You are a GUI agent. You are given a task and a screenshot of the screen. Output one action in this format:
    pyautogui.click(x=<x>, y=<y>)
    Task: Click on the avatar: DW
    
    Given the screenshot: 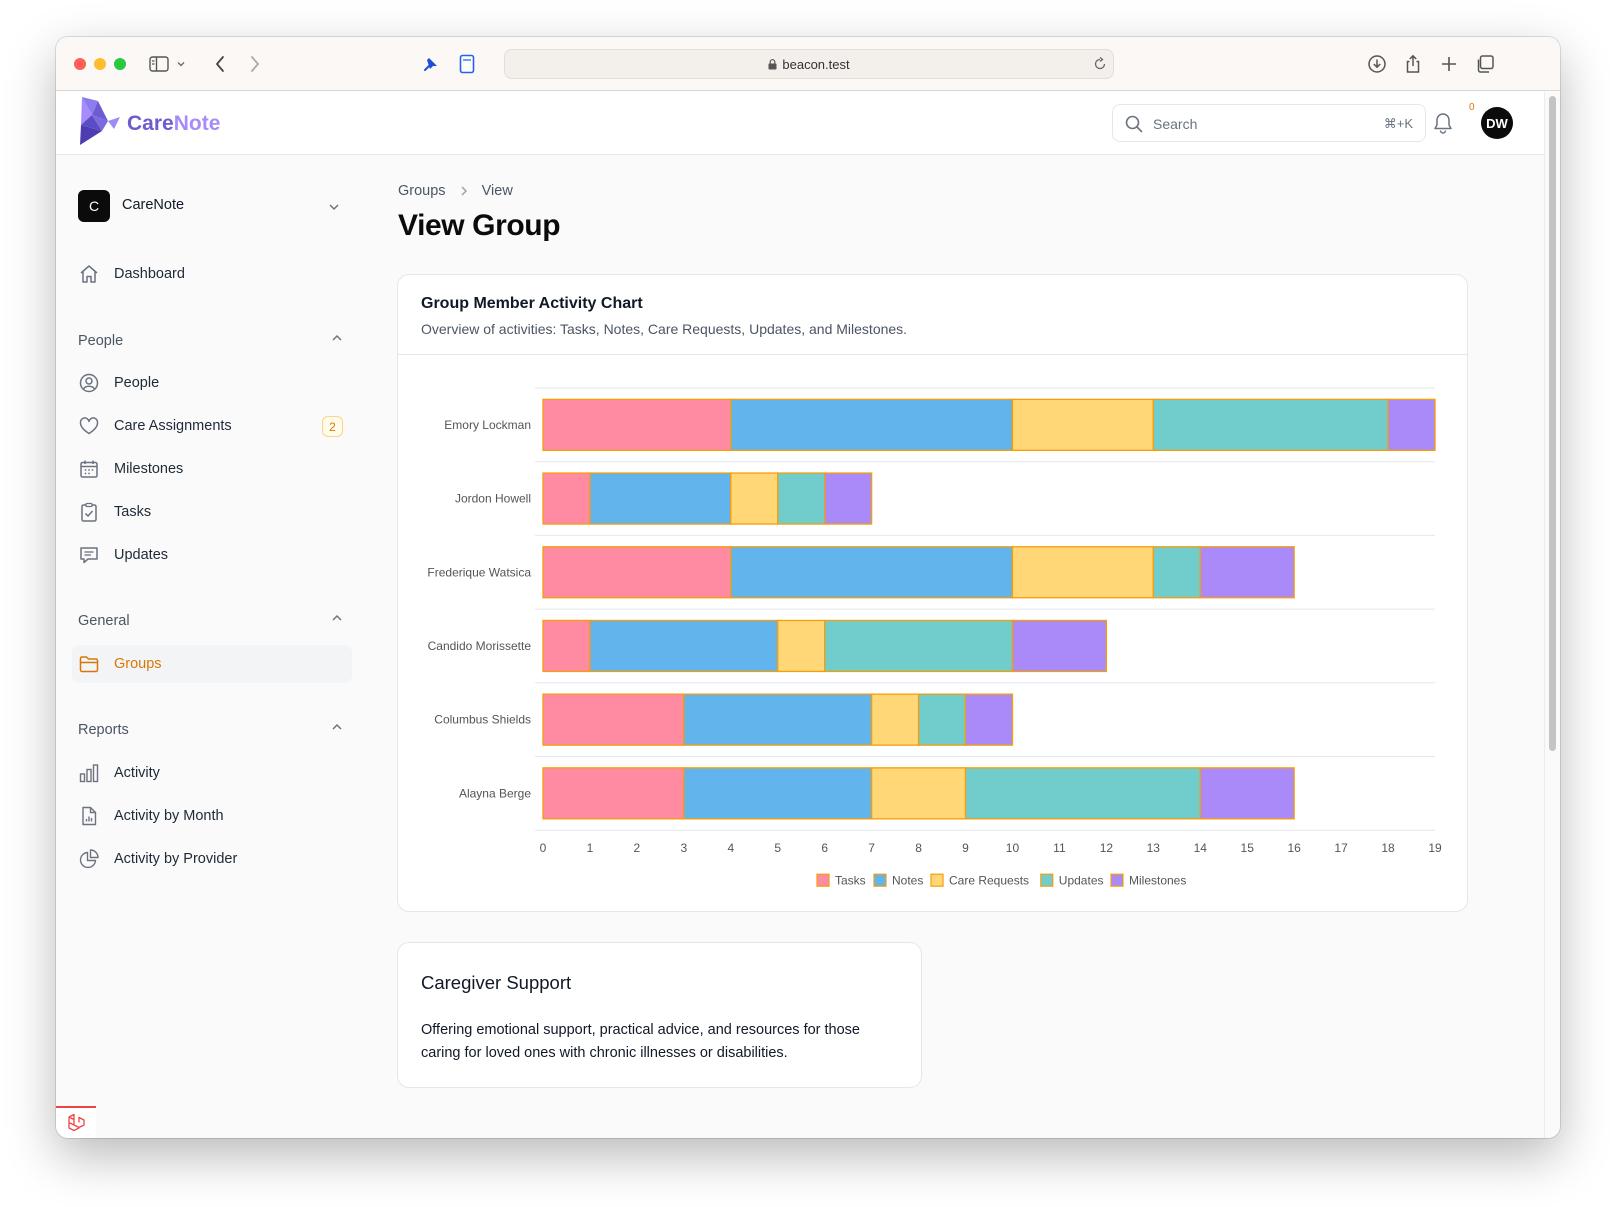 What is the action you would take?
    pyautogui.click(x=1497, y=123)
    